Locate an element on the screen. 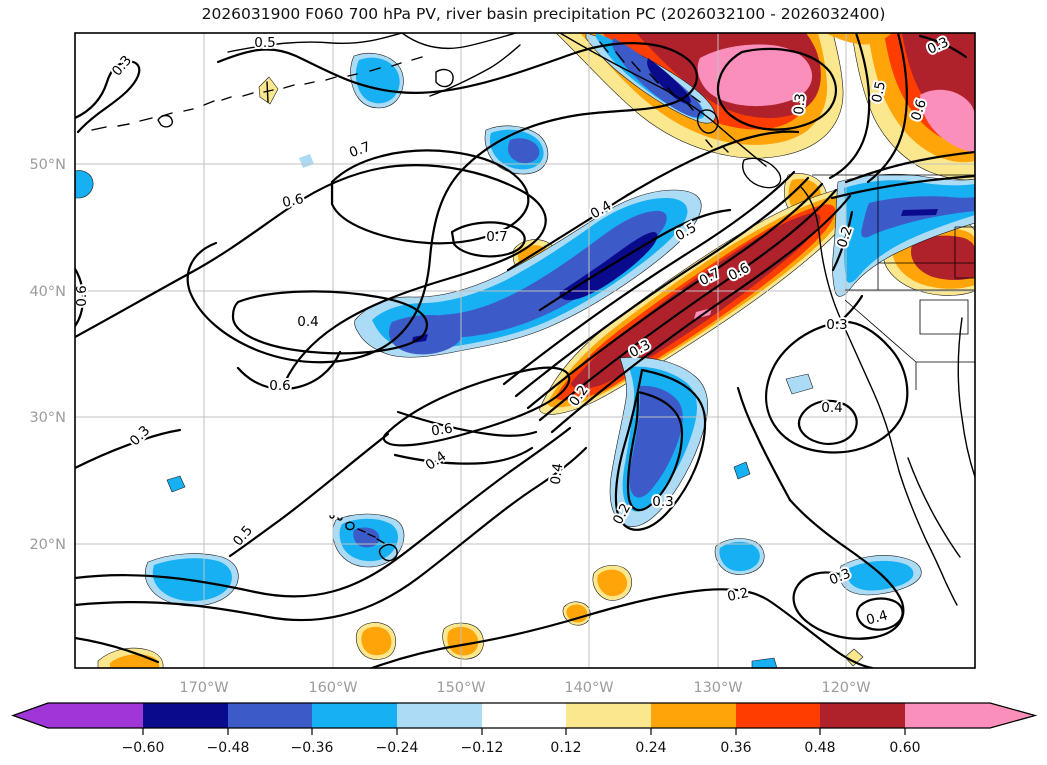 Image resolution: width=1047 pixels, height=765 pixels. lon-tick-label: 160°W is located at coordinates (332, 688).